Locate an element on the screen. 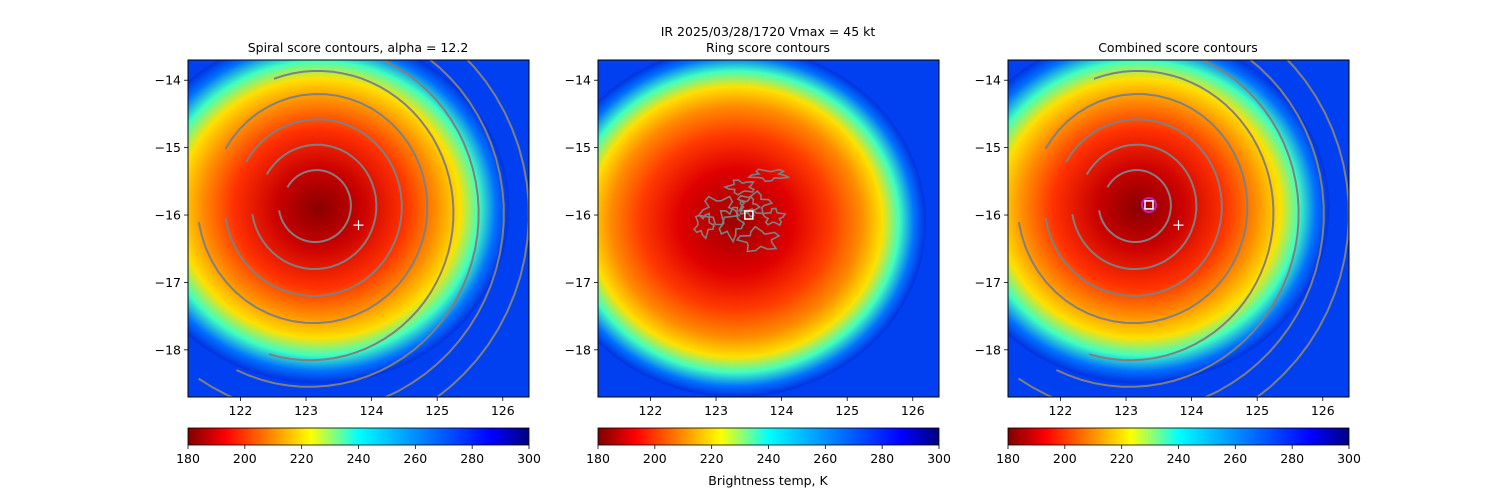 This screenshot has width=1500, height=500. circle-marker is located at coordinates (1148, 204).